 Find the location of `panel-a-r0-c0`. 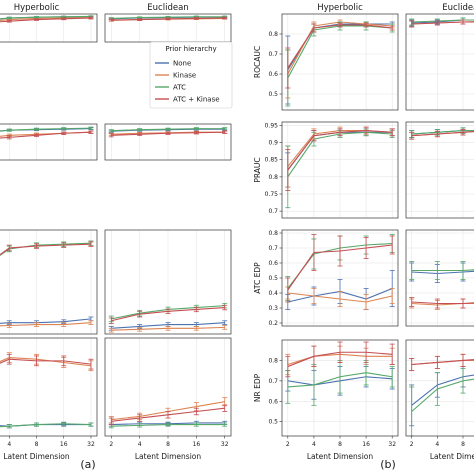

panel-a-r0-c0 is located at coordinates (49, 28).